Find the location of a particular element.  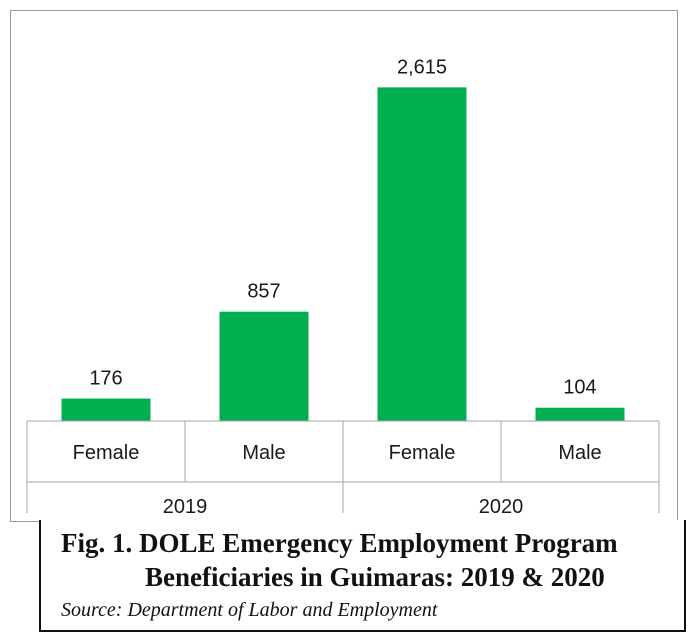

group-label: 2020 is located at coordinates (501, 507).